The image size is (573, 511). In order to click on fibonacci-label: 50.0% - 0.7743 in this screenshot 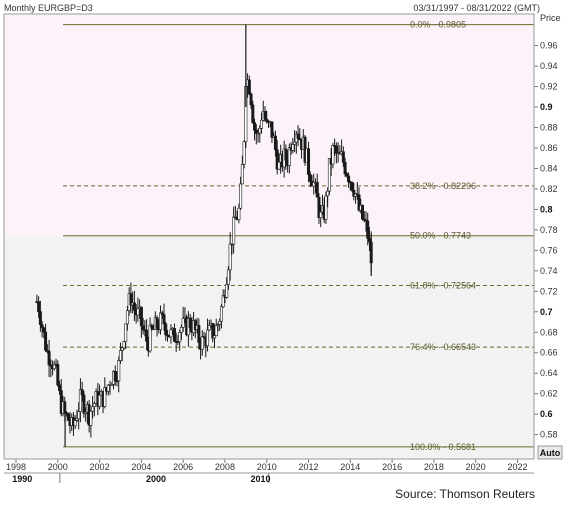, I will do `click(440, 236)`.